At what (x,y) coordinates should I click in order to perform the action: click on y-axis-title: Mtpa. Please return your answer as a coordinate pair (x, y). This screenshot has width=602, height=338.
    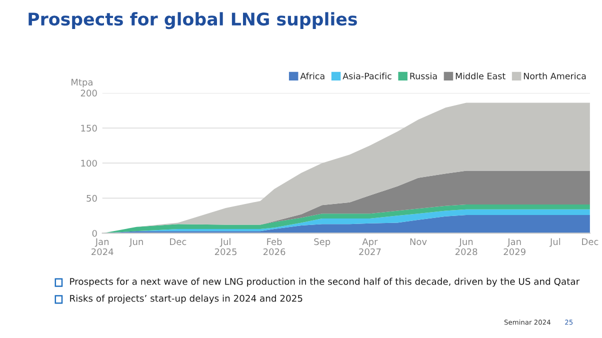
    Looking at the image, I should click on (82, 83).